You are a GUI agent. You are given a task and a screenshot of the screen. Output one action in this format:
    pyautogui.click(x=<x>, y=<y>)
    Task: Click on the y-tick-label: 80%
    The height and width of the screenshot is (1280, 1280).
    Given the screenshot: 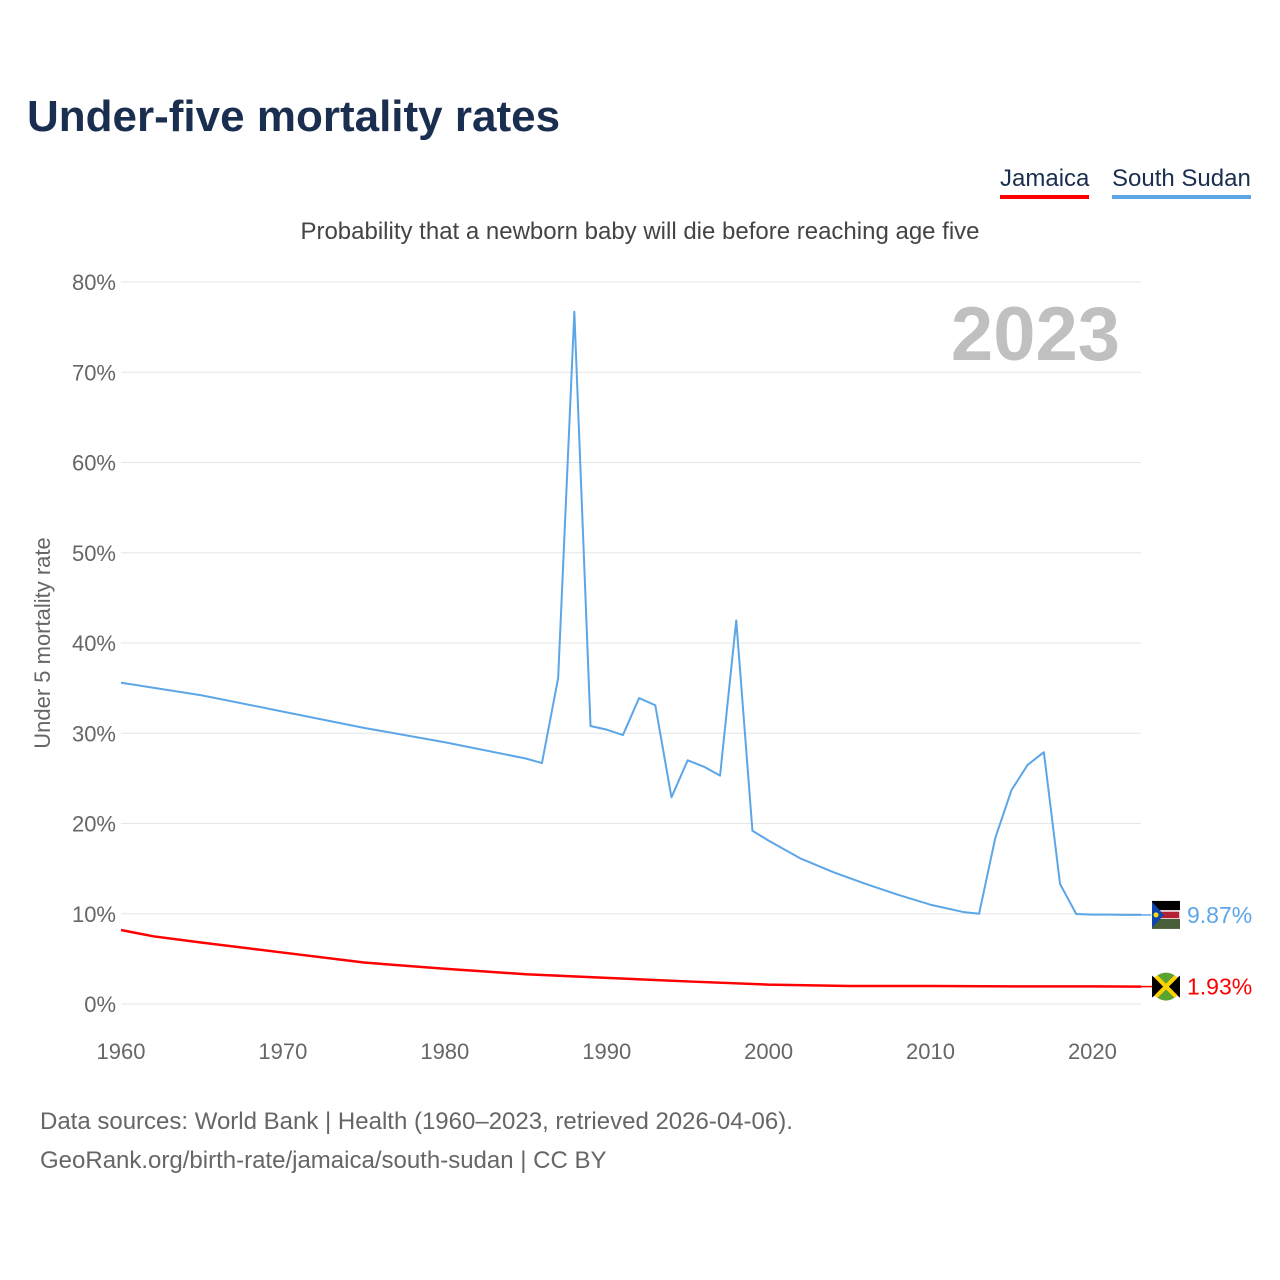 What is the action you would take?
    pyautogui.click(x=94, y=282)
    